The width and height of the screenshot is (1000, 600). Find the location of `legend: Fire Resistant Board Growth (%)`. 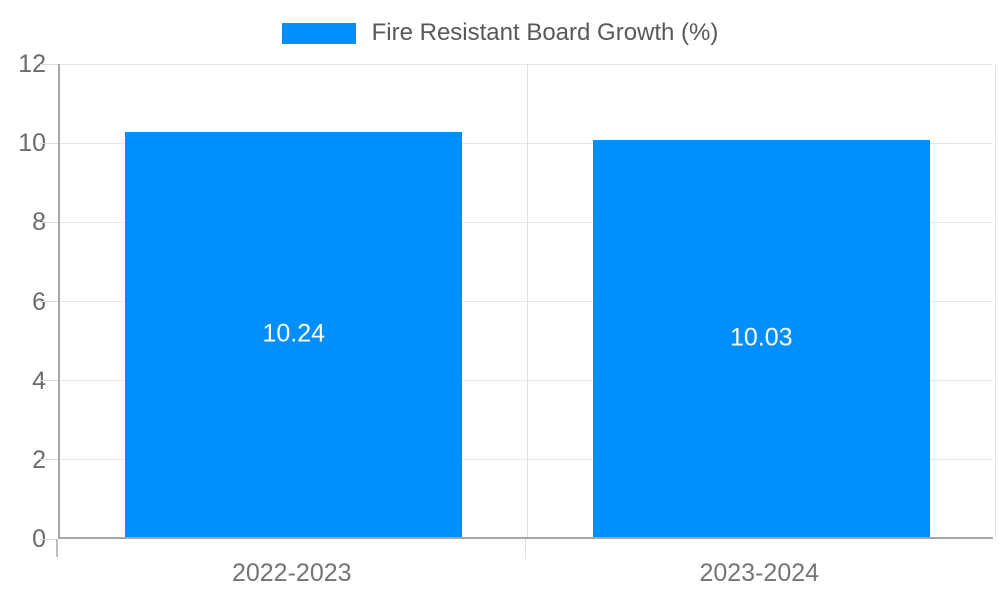

legend: Fire Resistant Board Growth (%) is located at coordinates (500, 33).